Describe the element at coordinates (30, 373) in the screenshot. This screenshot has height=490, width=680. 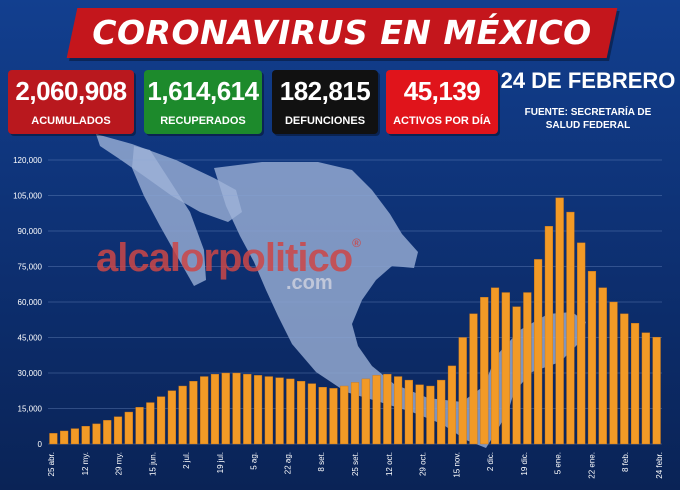
I see `y-tick-label: 30,000` at that location.